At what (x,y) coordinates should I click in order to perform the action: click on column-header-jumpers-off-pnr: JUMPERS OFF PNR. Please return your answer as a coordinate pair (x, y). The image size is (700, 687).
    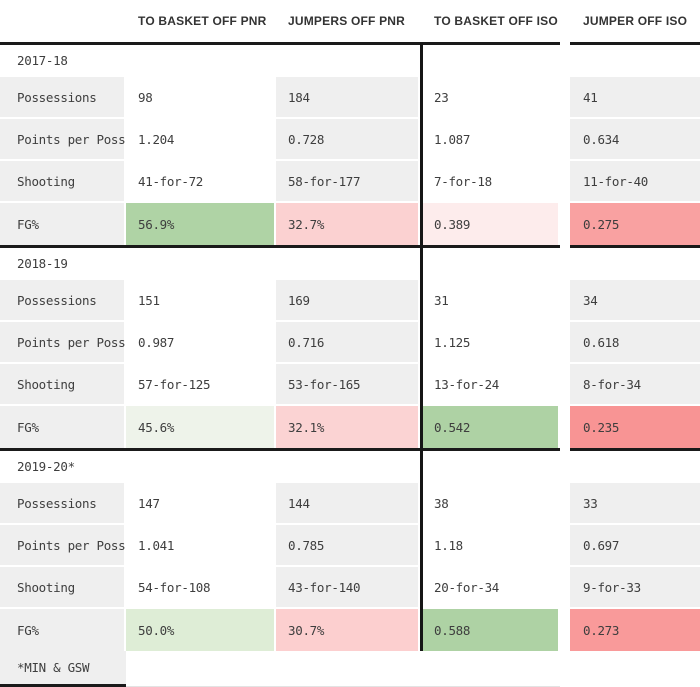
    Looking at the image, I should click on (347, 21).